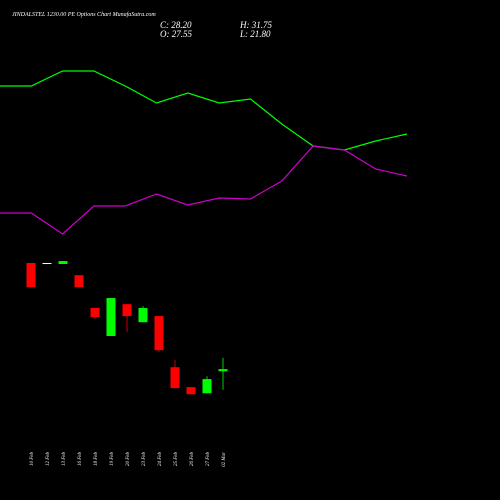  I want to click on open-stat: O: 27.55, so click(176, 34).